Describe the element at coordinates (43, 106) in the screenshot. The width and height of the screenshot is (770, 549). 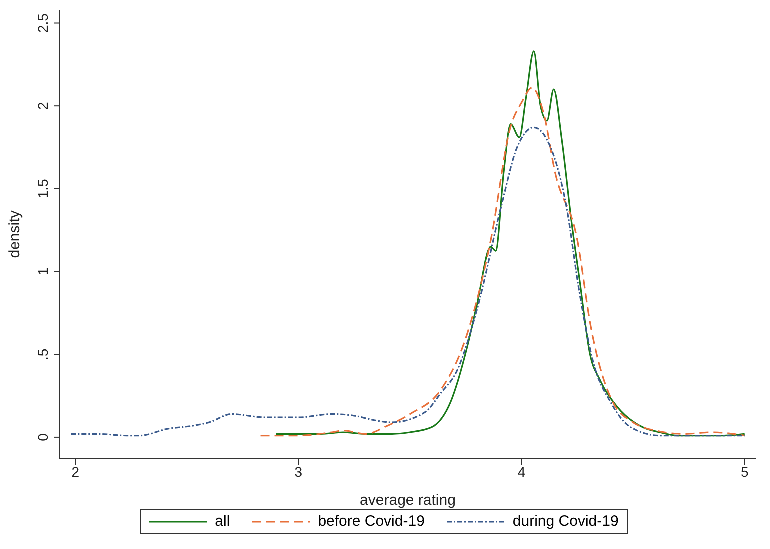
I see `y-tick-label: 2` at that location.